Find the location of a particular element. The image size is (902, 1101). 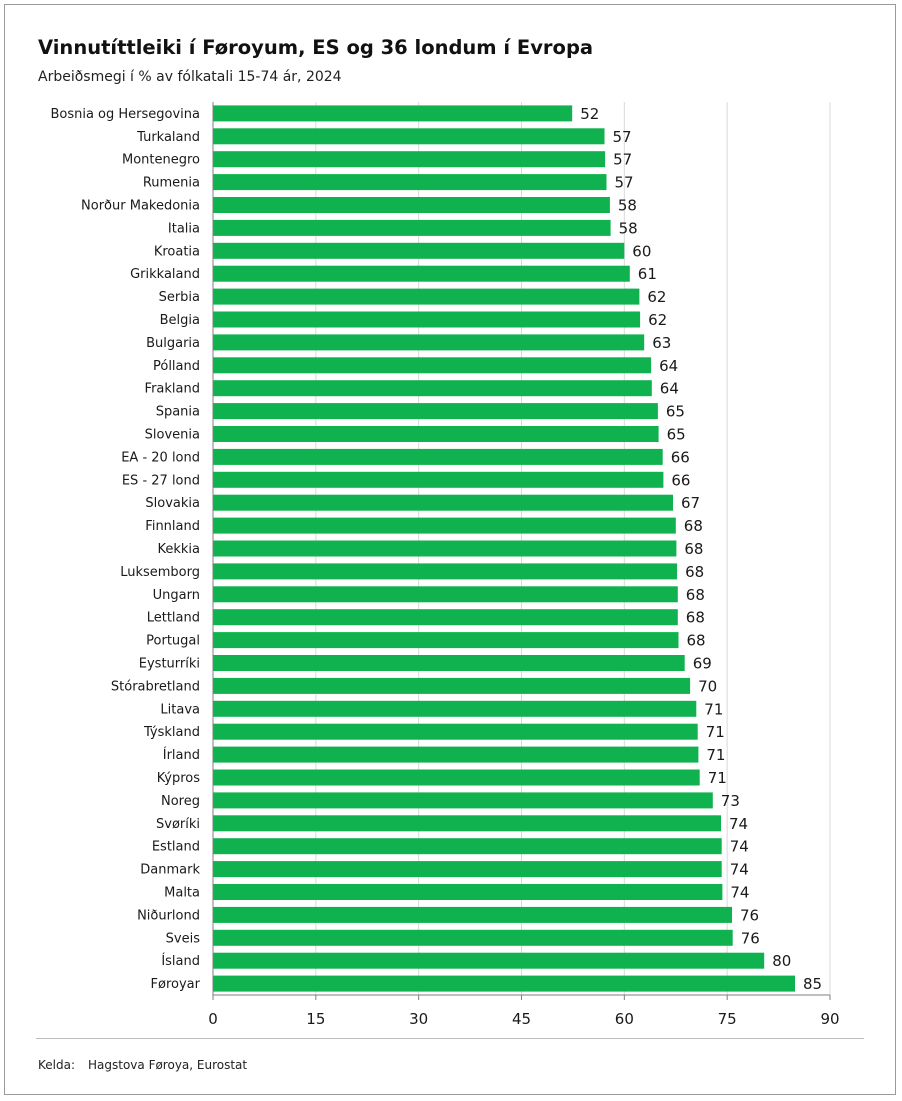

footer-divider is located at coordinates (450, 1038).